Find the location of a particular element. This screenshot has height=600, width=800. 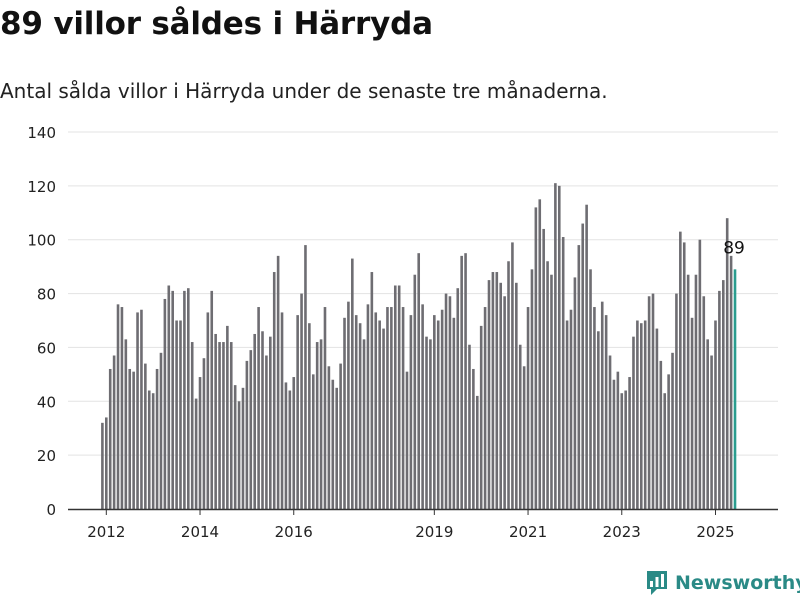

x-tick-label: 2016 is located at coordinates (294, 532).